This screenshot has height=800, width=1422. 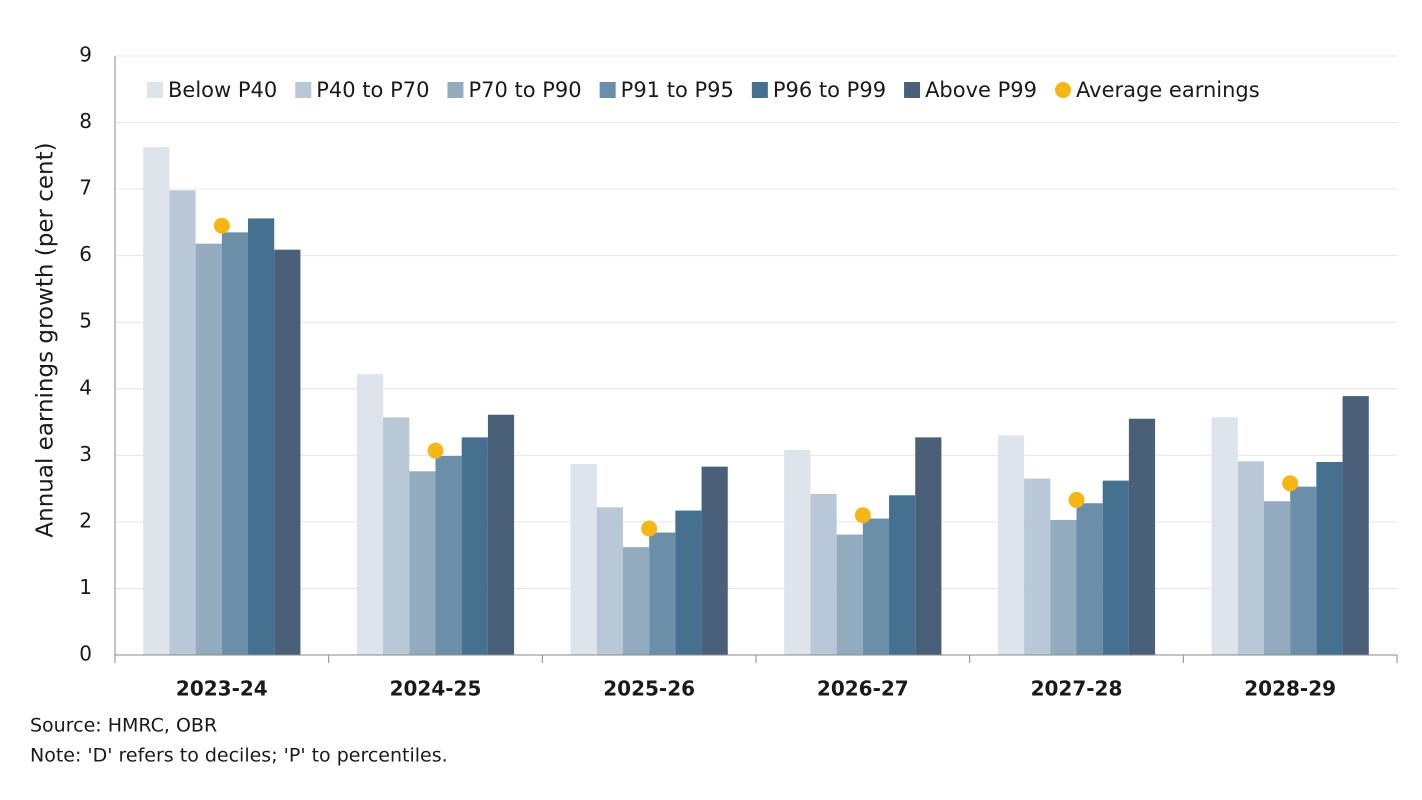 I want to click on y-tick-label: 2, so click(x=85, y=520).